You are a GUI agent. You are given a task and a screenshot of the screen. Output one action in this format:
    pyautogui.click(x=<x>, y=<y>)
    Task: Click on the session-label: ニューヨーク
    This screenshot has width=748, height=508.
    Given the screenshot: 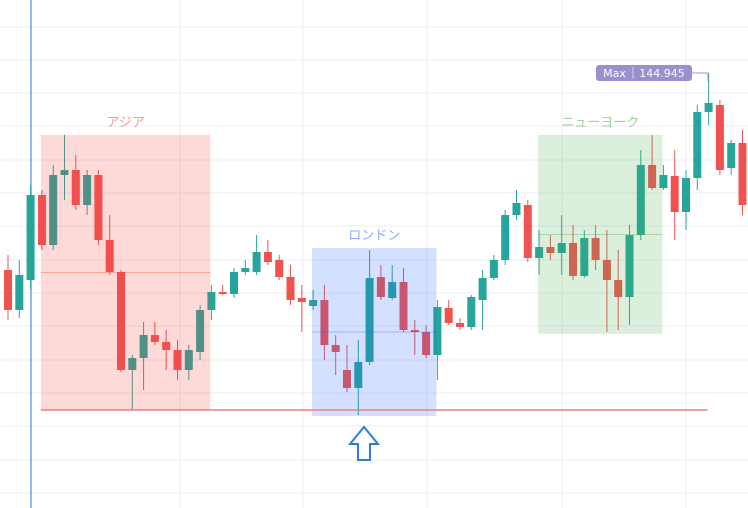 What is the action you would take?
    pyautogui.click(x=600, y=123)
    